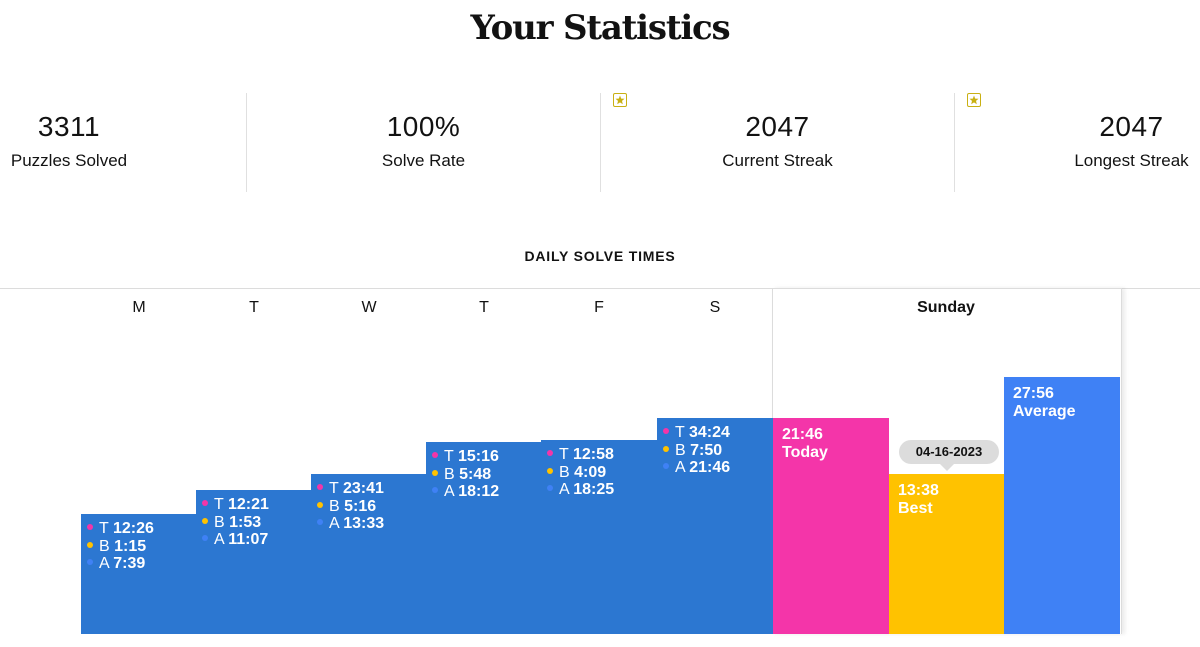  I want to click on time-value: 34:24, so click(709, 432).